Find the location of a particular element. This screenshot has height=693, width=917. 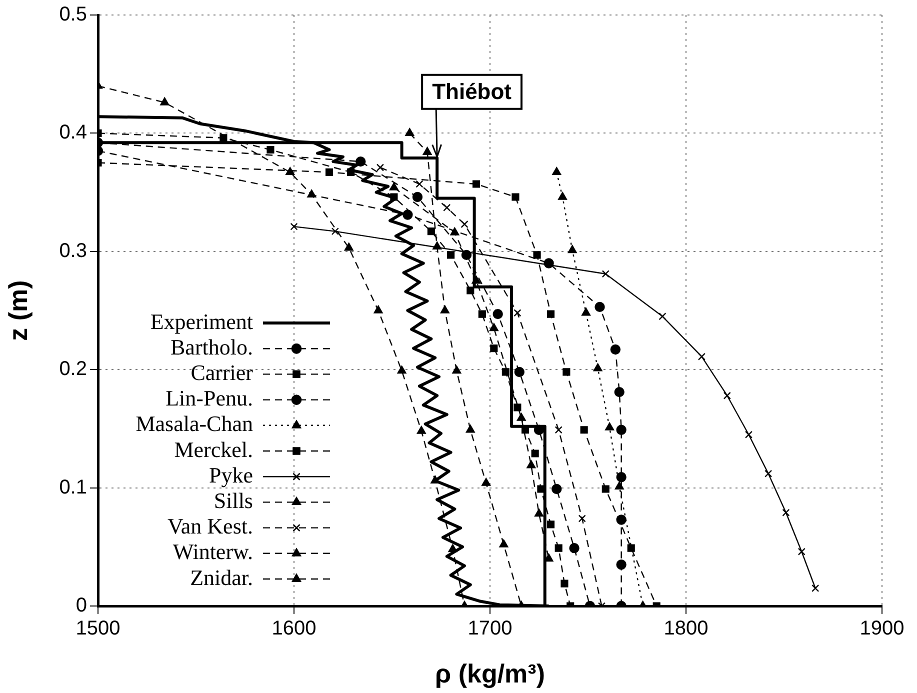

legend-label: Experiment is located at coordinates (201, 321).